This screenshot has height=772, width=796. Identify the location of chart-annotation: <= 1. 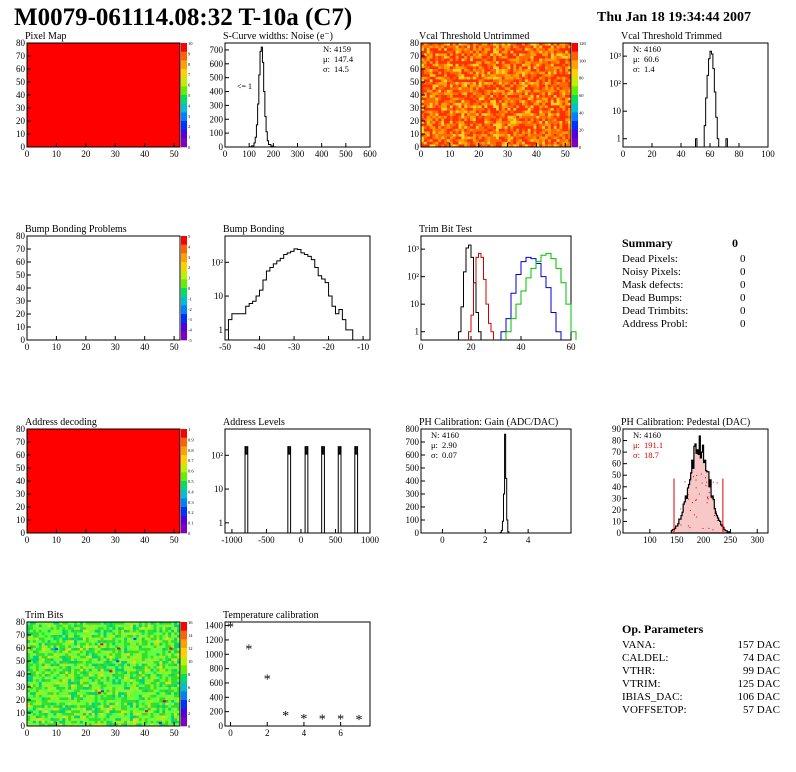
(244, 86).